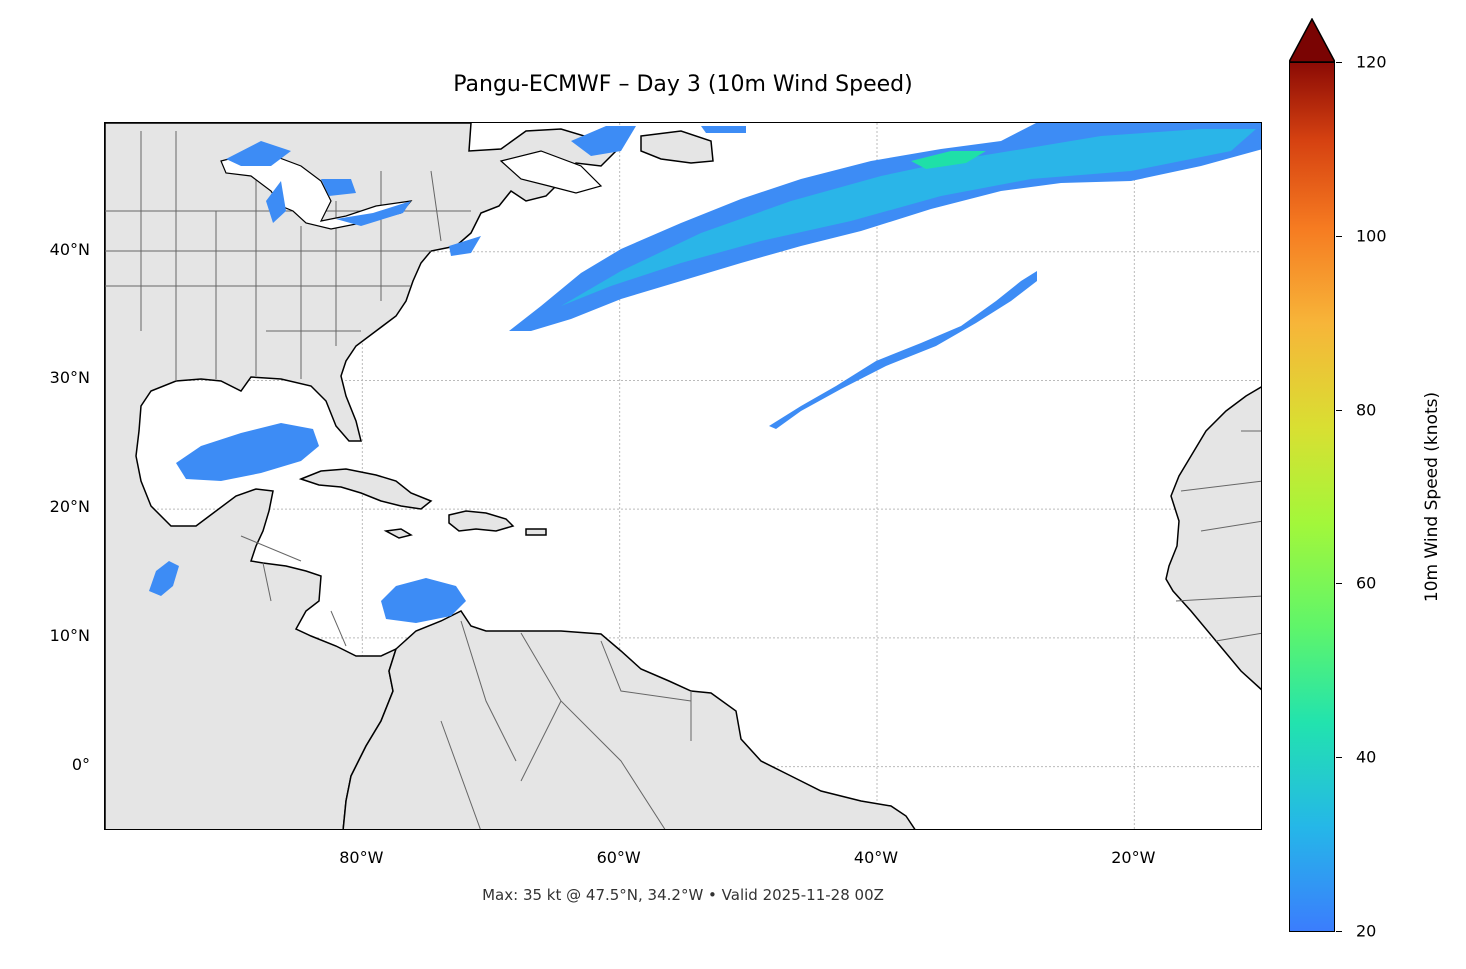 Image resolution: width=1466 pixels, height=969 pixels. Describe the element at coordinates (536, 532) in the screenshot. I see `puerto-rico-land` at that location.